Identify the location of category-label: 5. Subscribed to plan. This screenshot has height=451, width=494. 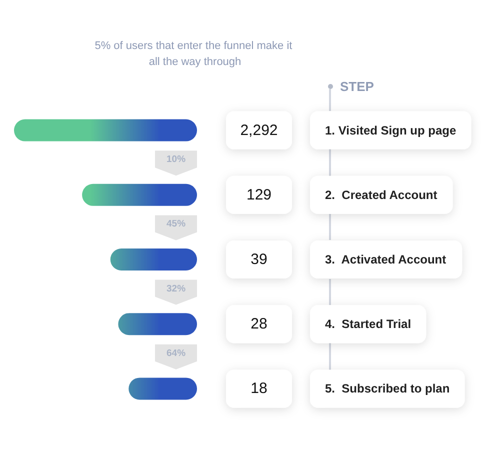
(387, 389).